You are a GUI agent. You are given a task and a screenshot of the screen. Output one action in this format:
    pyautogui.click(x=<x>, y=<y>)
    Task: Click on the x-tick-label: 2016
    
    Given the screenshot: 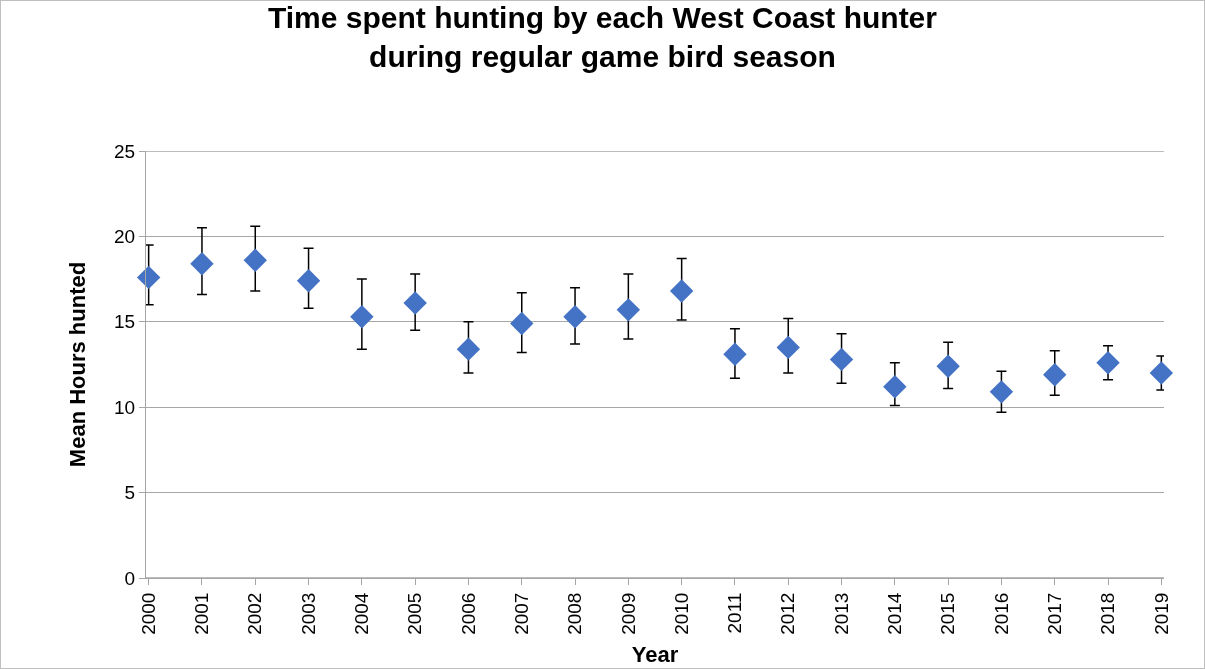 What is the action you would take?
    pyautogui.click(x=1001, y=613)
    